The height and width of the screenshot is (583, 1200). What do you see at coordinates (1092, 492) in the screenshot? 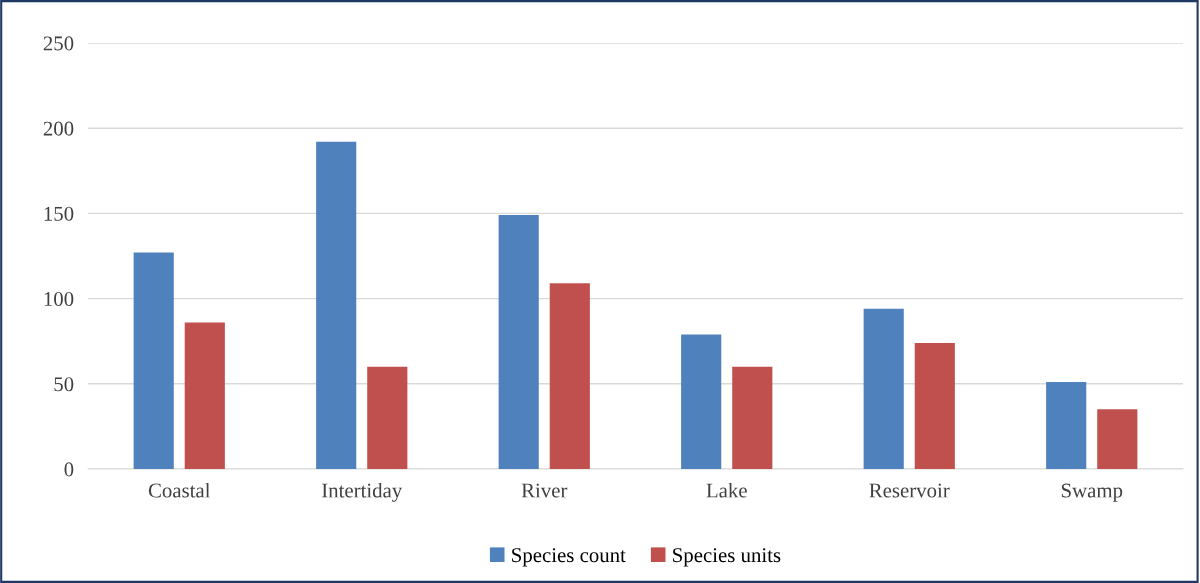
I see `x-tick-label: Swamp` at bounding box center [1092, 492].